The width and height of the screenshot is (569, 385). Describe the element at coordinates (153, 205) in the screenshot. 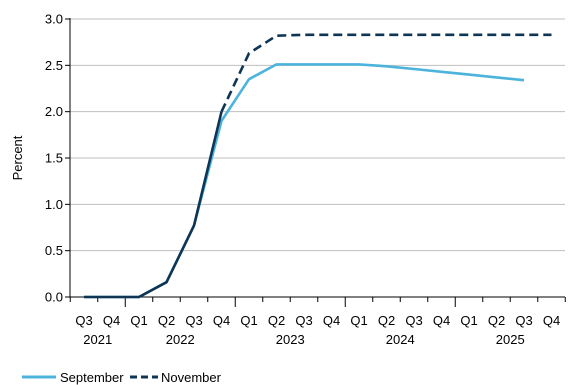

I see `series-line-november-solid` at that location.